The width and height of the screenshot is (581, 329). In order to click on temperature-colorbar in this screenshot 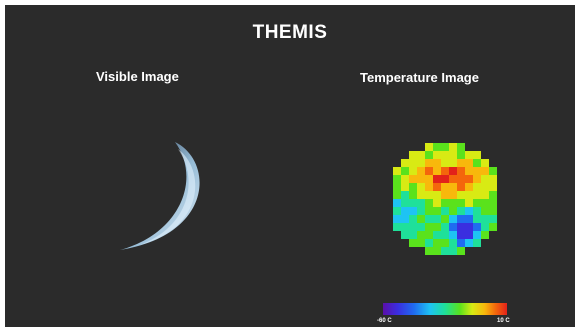, I will do `click(445, 309)`.